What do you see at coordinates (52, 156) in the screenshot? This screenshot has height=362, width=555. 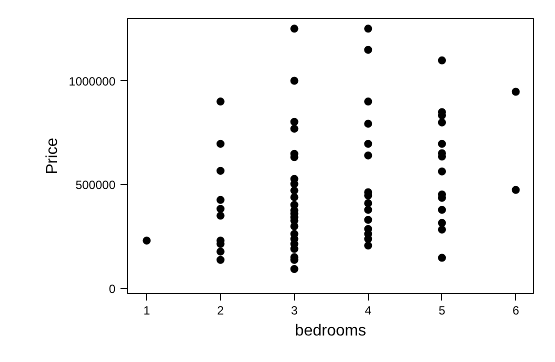 I see `y-axis-title: Price` at bounding box center [52, 156].